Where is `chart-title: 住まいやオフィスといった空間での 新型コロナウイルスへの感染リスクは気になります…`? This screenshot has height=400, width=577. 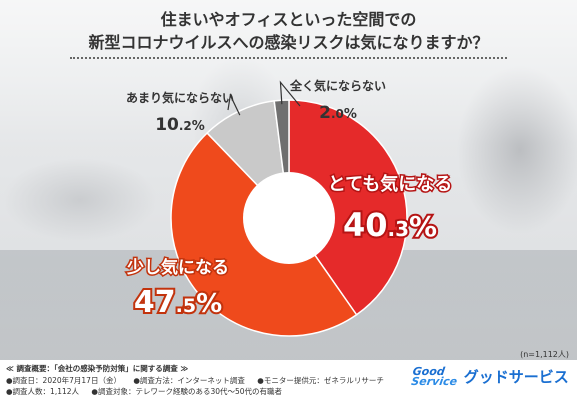
chart-title: 住まいやオフィスといった空間での 新型コロナウイルスへの感染リスクは気になります… is located at coordinates (288, 31).